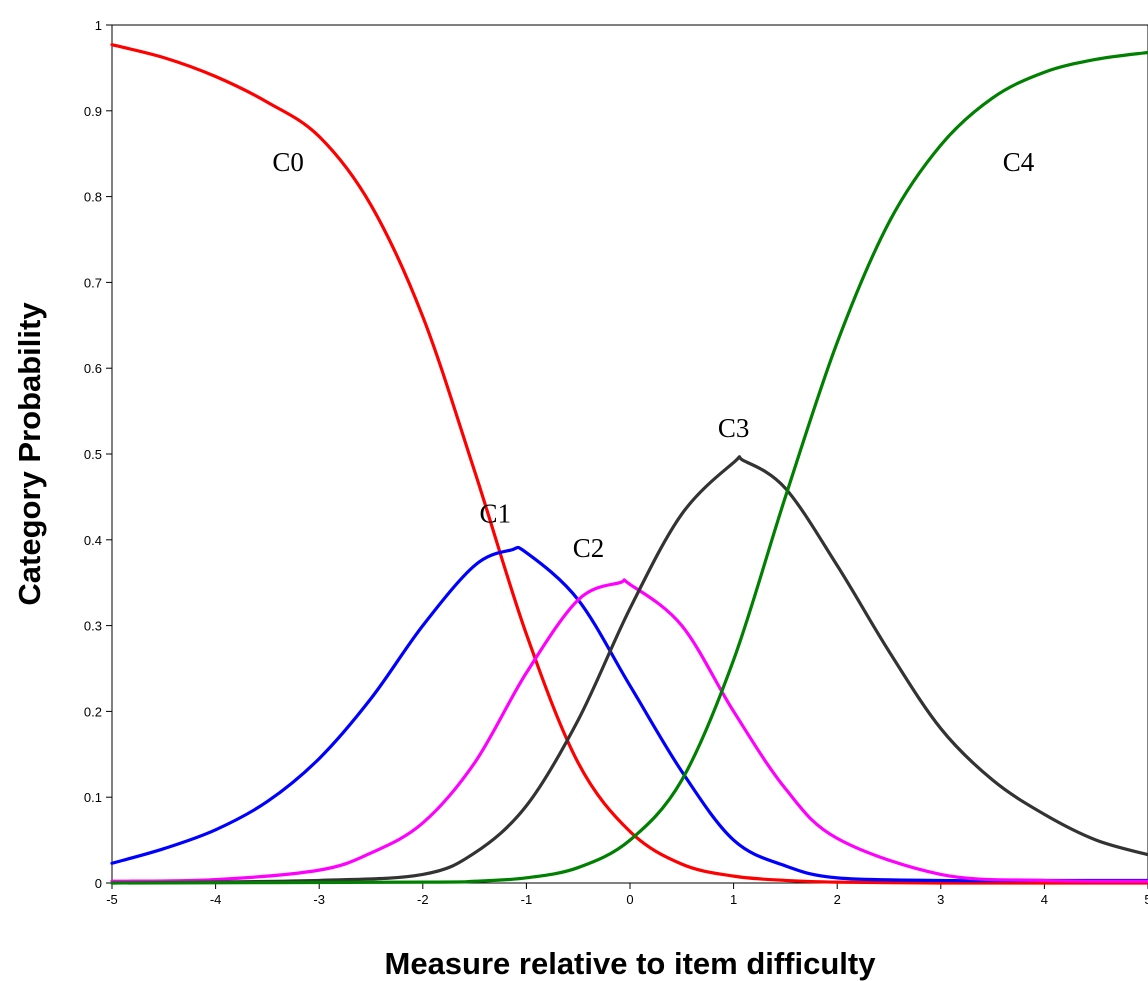 Image resolution: width=1148 pixels, height=981 pixels. I want to click on y-tick-label: 0.3, so click(93, 626).